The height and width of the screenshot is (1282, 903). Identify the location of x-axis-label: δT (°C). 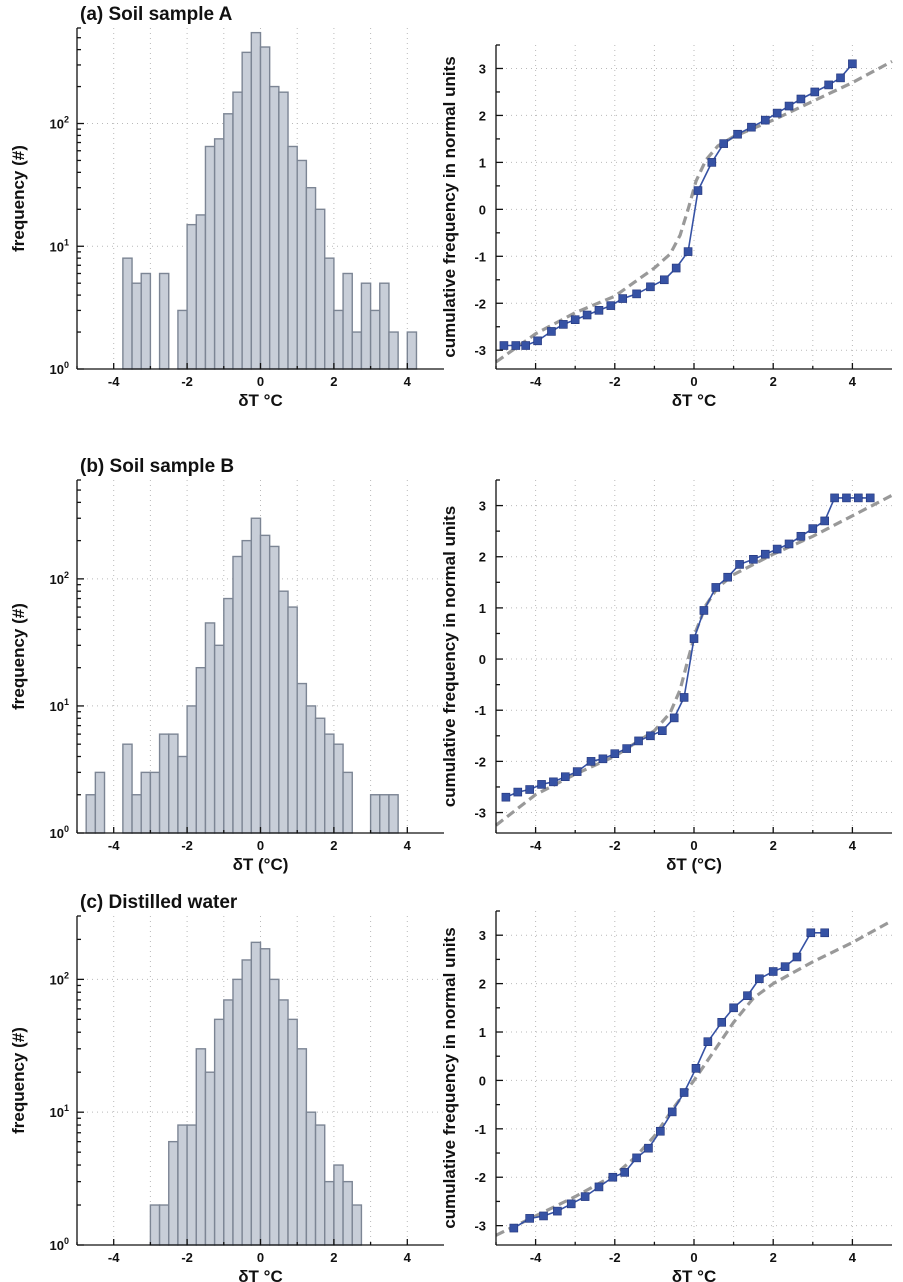
(261, 864).